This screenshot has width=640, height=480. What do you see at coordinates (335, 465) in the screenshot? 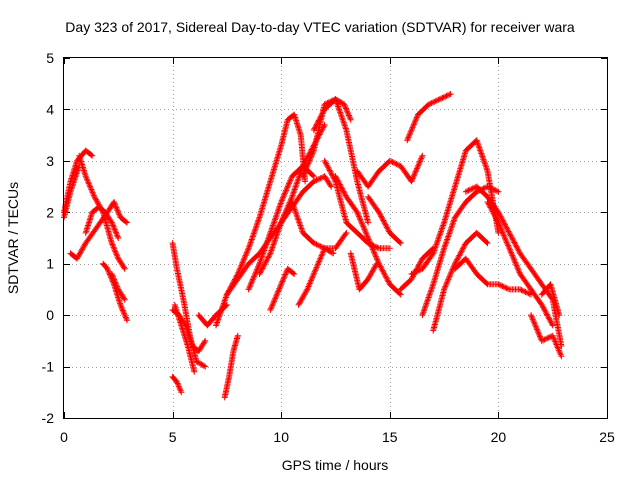
I see `x-axis-label: GPS time / hours` at bounding box center [335, 465].